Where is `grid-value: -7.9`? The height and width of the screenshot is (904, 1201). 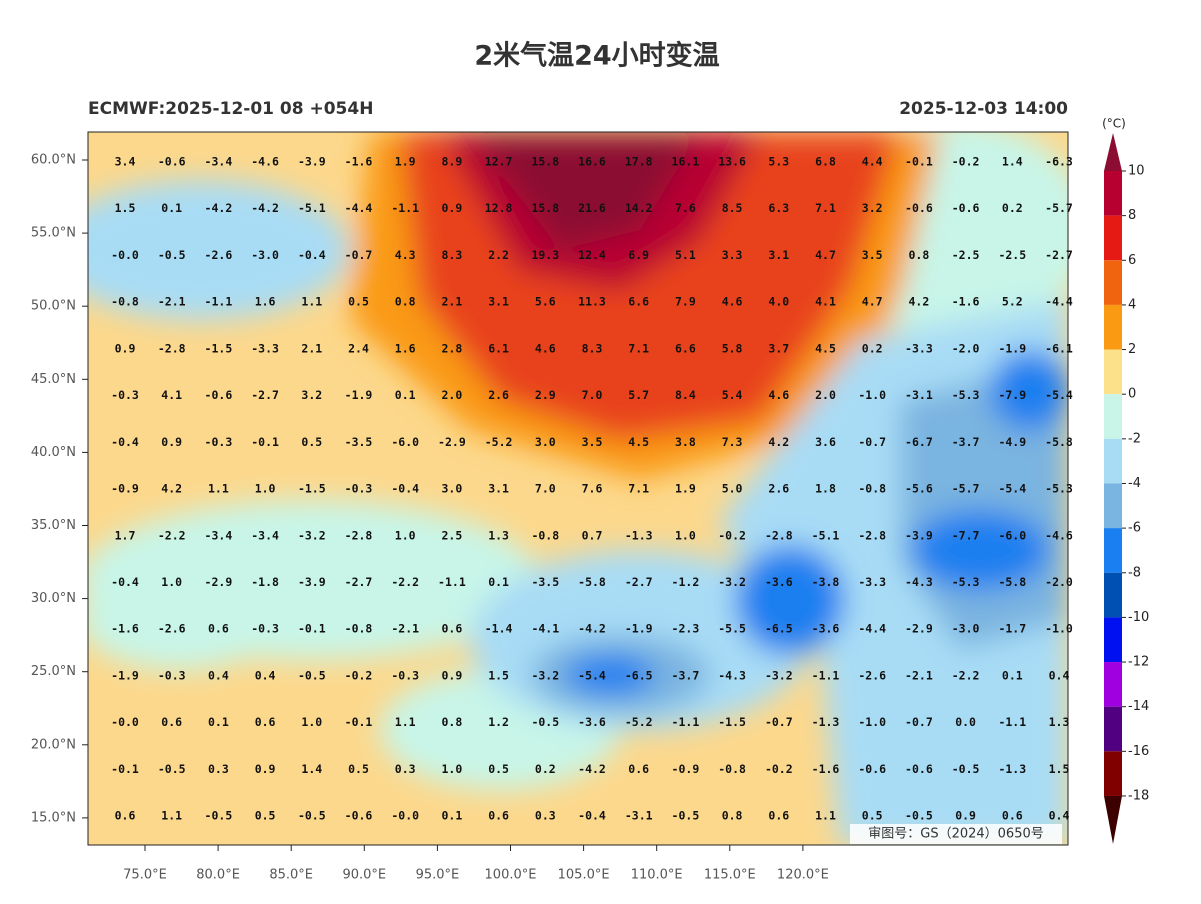
grid-value: -7.9 is located at coordinates (1012, 395).